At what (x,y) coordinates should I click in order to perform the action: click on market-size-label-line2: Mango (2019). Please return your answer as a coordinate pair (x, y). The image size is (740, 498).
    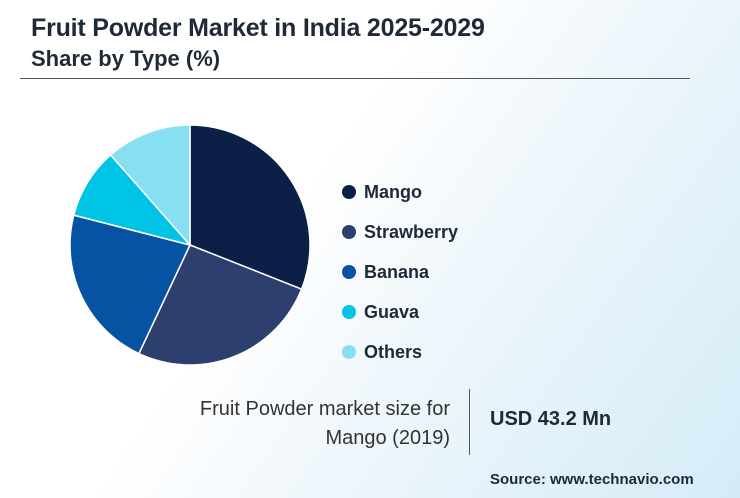
    Looking at the image, I should click on (387, 438).